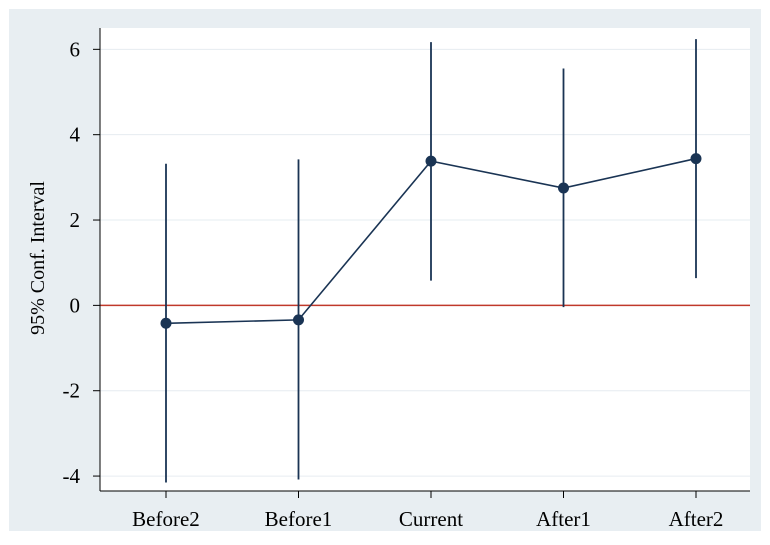  I want to click on y-tick-label: 4, so click(75, 135).